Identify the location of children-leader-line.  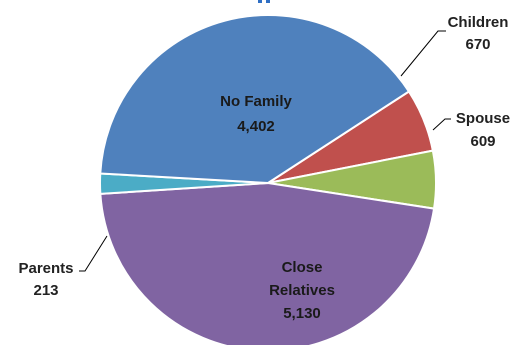
(423, 53).